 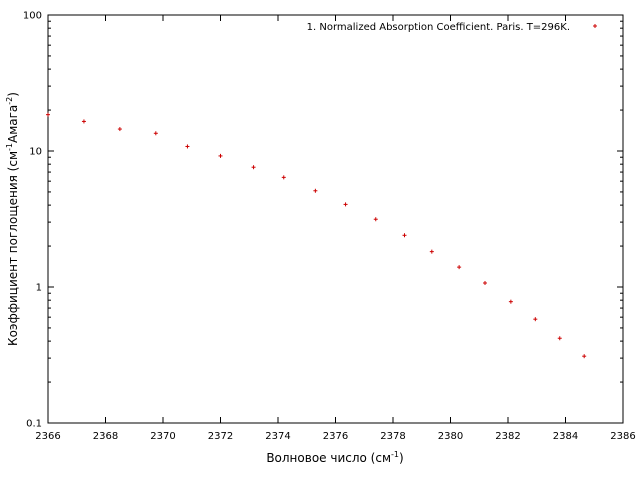 I want to click on legend-marker, so click(x=595, y=26).